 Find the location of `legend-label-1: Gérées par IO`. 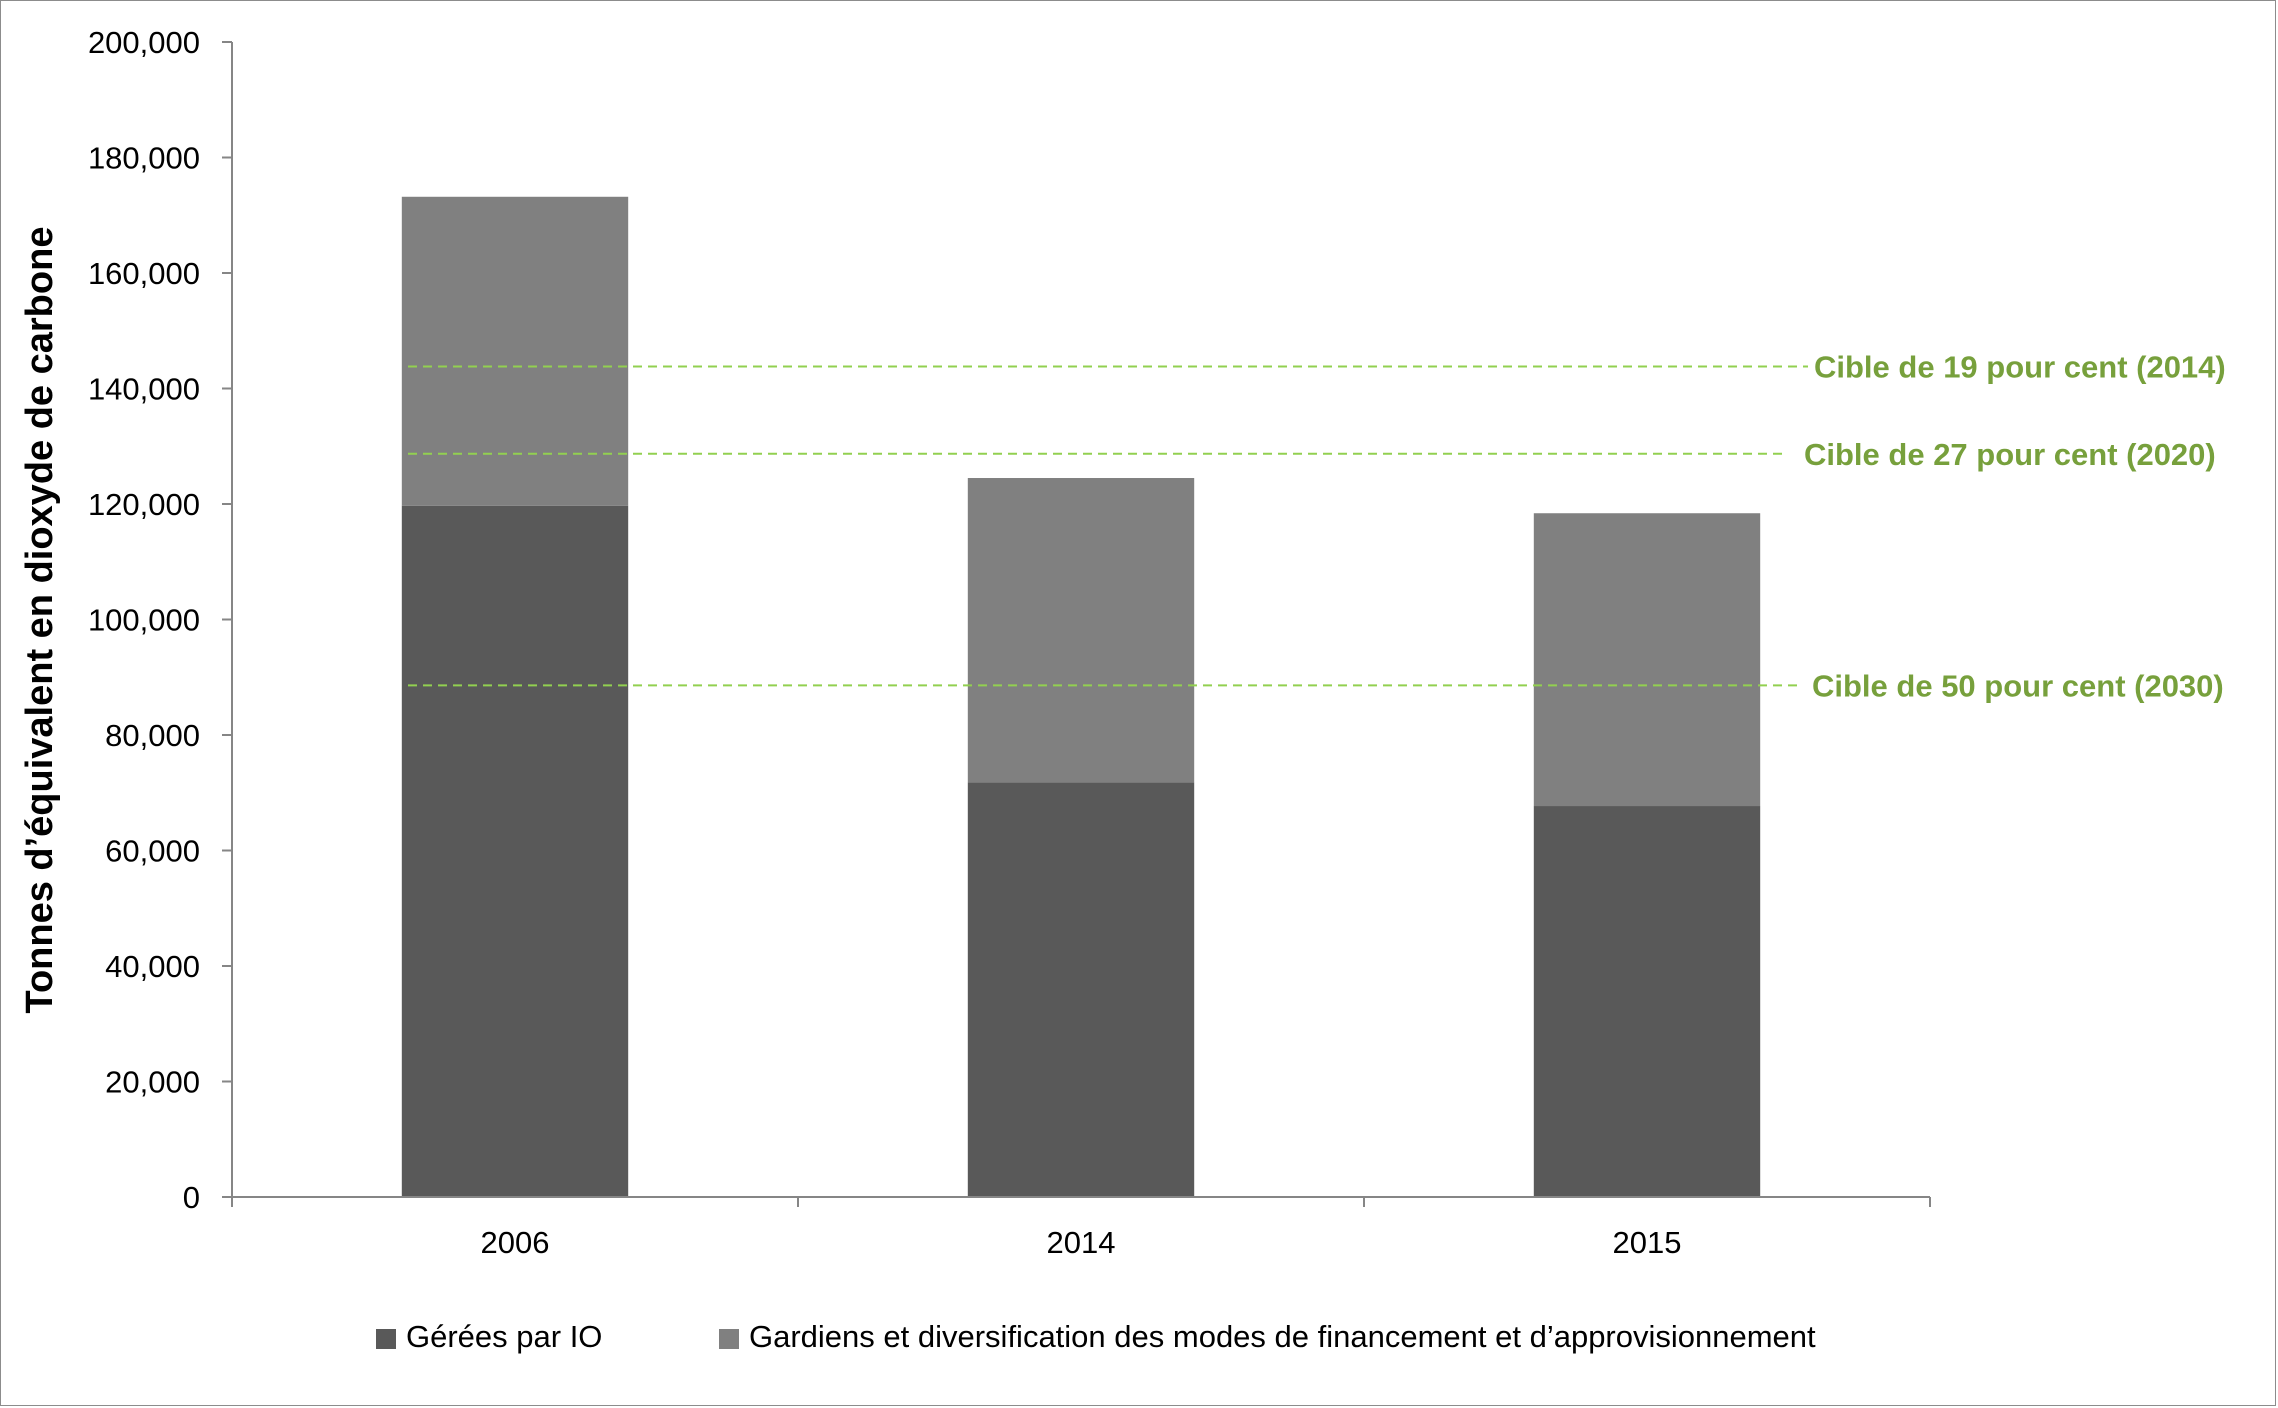

legend-label-1: Gérées par IO is located at coordinates (504, 1336).